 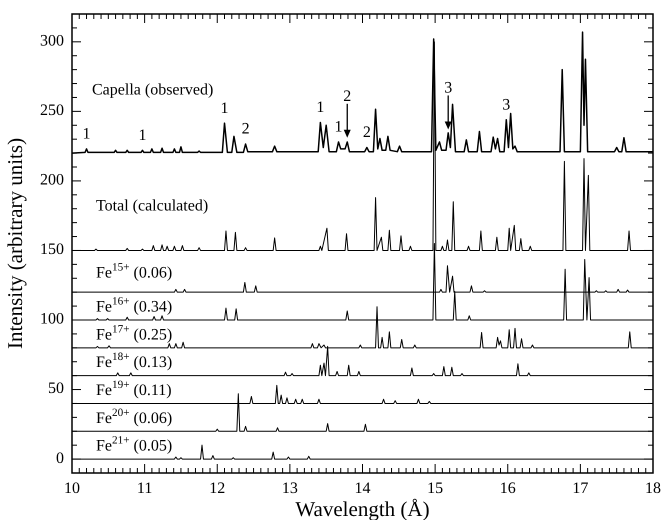 What do you see at coordinates (508, 488) in the screenshot?
I see `x-tick-label: 16` at bounding box center [508, 488].